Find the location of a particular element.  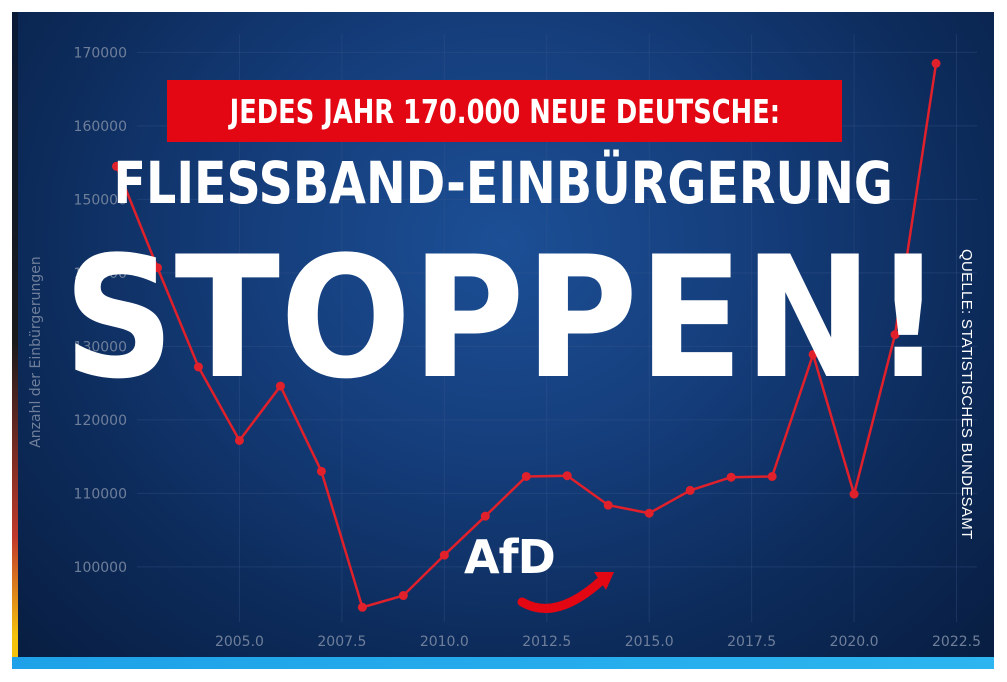

afd-logo: AfD is located at coordinates (544, 575).